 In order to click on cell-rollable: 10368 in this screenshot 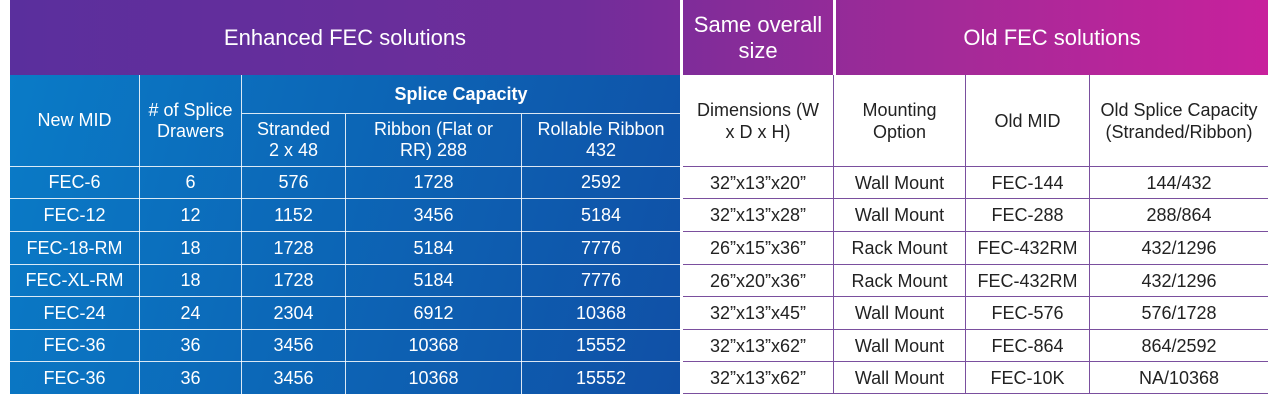, I will do `click(601, 312)`.